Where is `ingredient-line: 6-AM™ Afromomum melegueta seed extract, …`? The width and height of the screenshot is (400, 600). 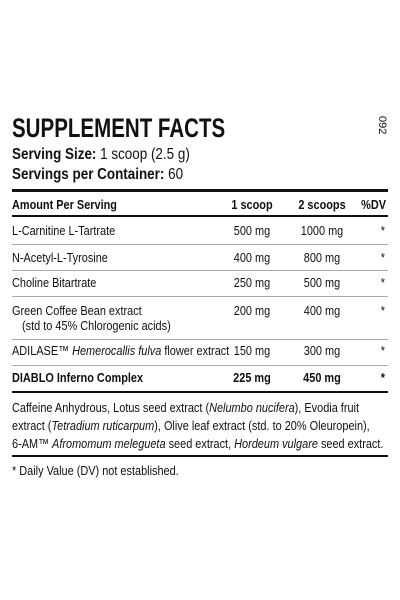
ingredient-line: 6-AM™ Afromomum melegueta seed extract, … is located at coordinates (197, 444).